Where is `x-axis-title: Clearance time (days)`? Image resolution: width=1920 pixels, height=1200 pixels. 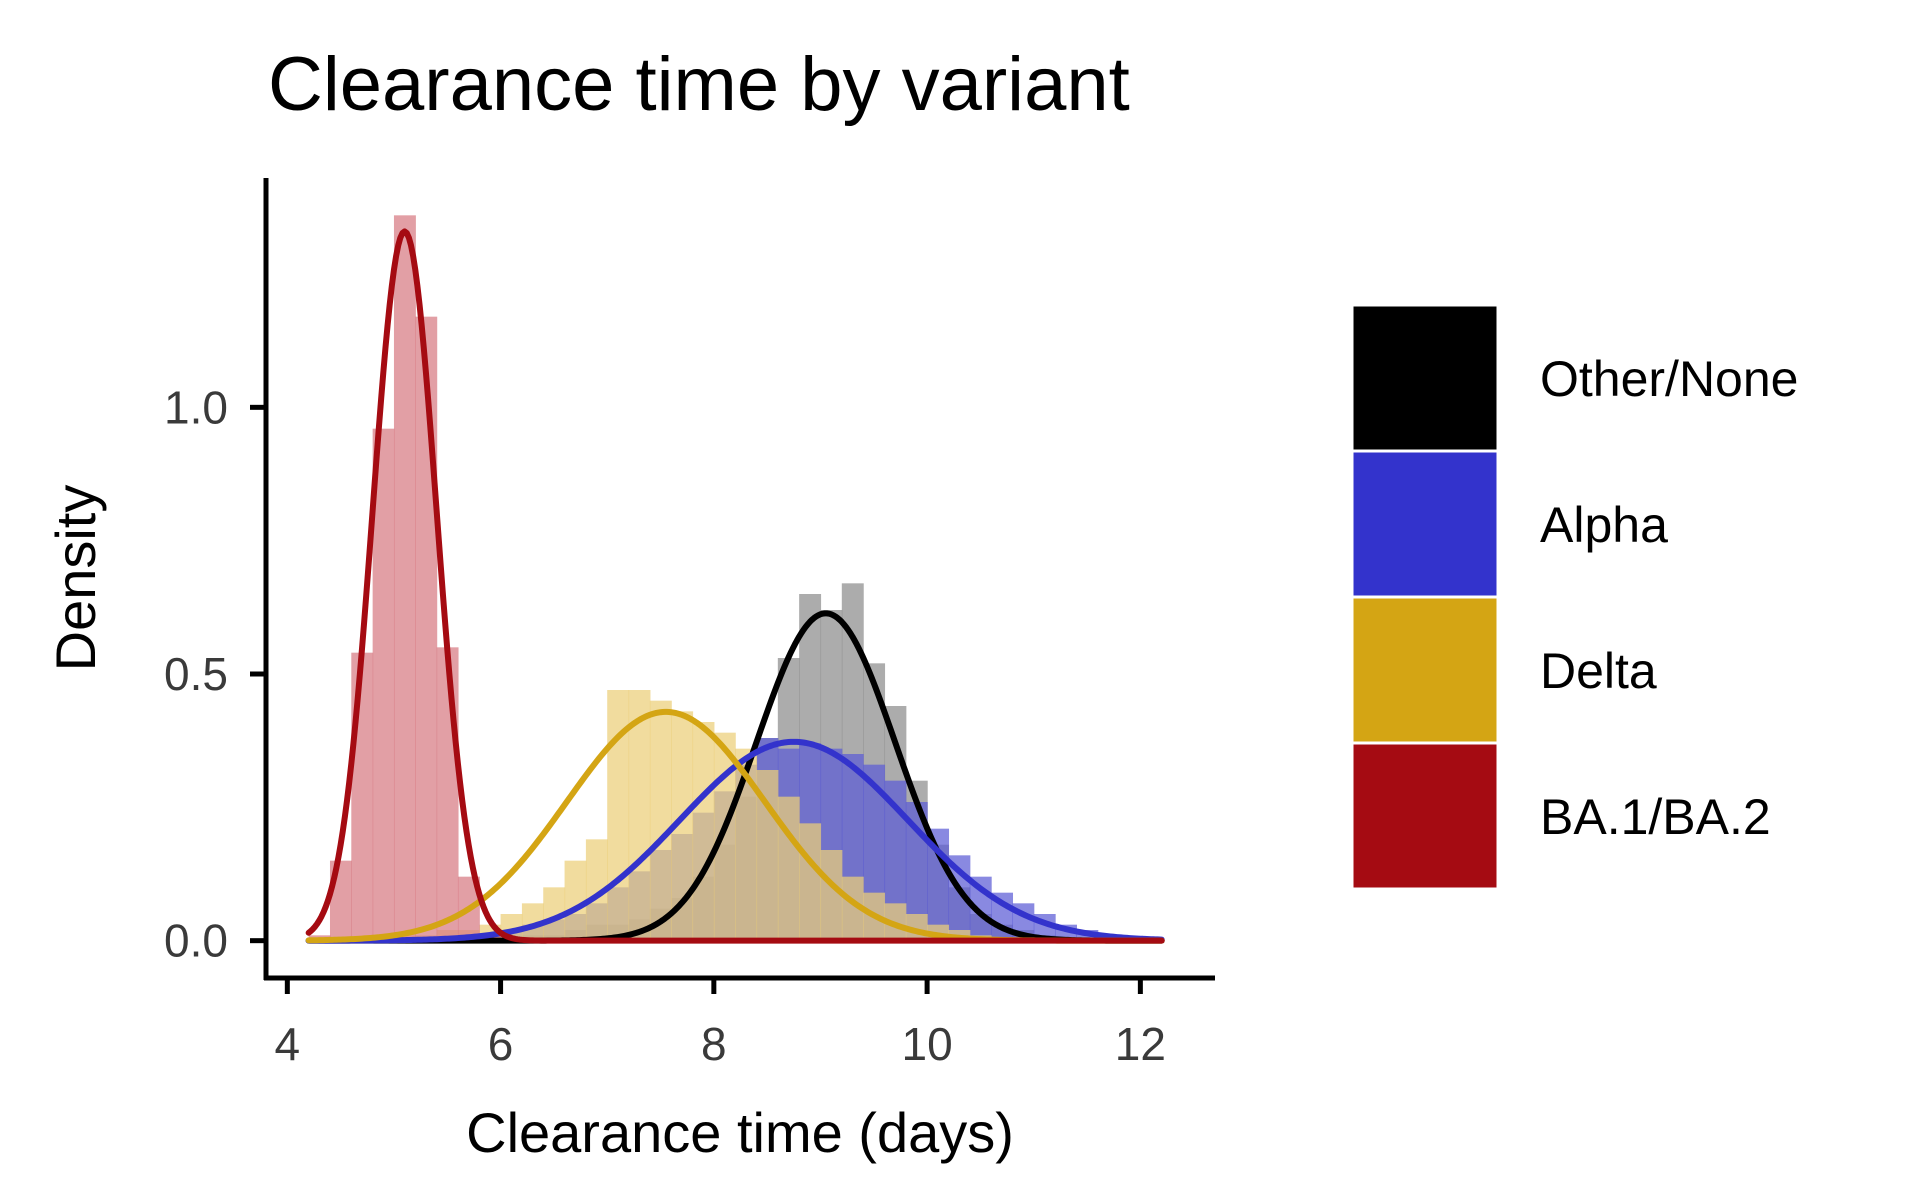 x-axis-title: Clearance time (days) is located at coordinates (740, 1132).